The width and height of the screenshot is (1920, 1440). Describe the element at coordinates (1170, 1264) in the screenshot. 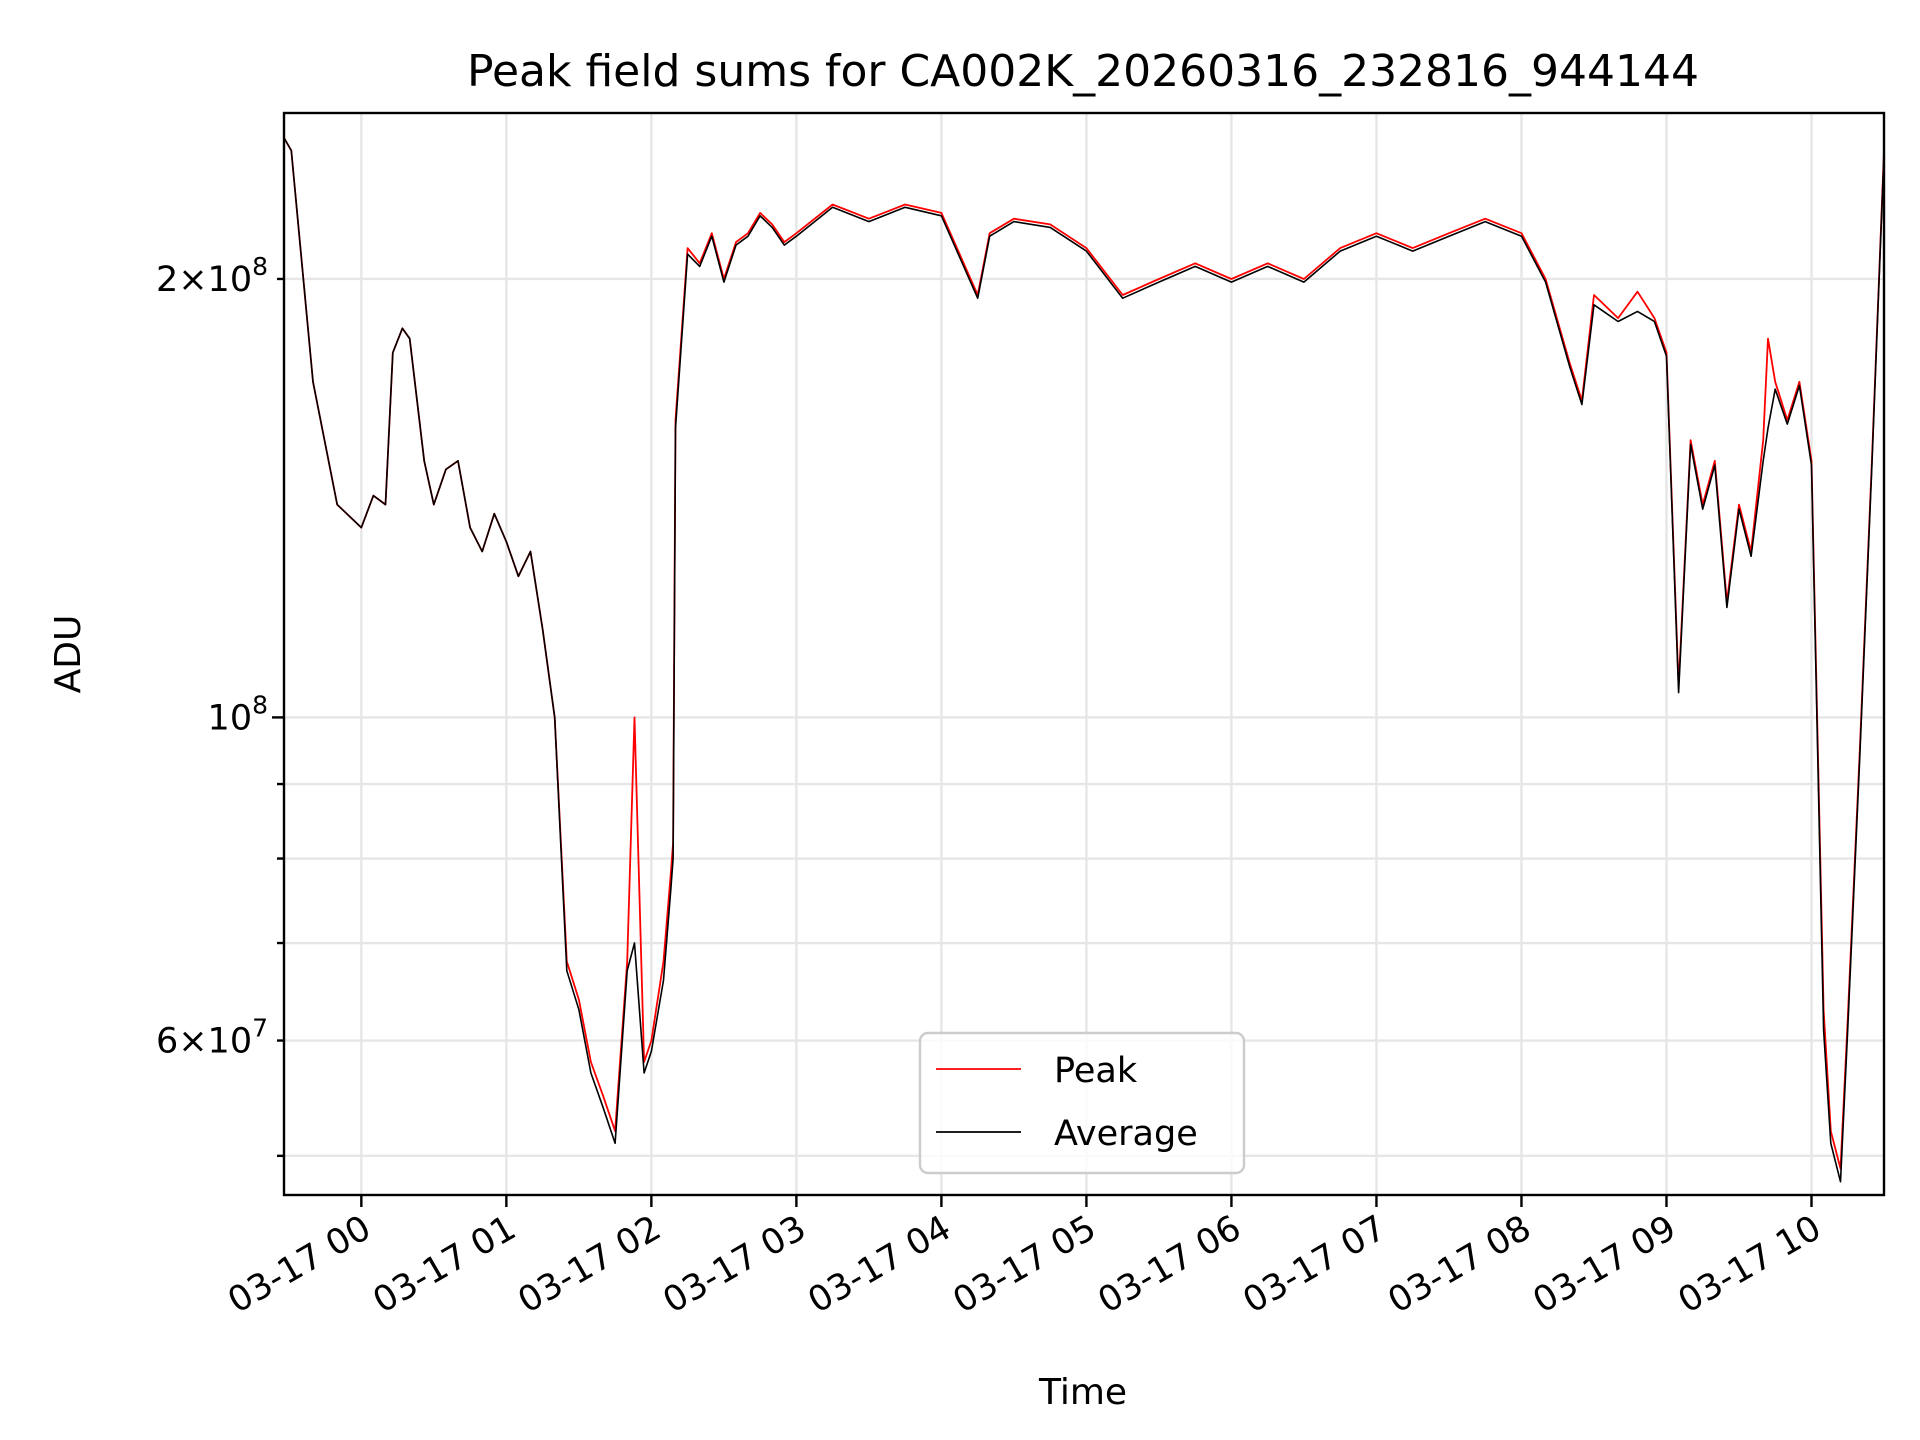

I see `x-tick-label: 03-17 06` at that location.